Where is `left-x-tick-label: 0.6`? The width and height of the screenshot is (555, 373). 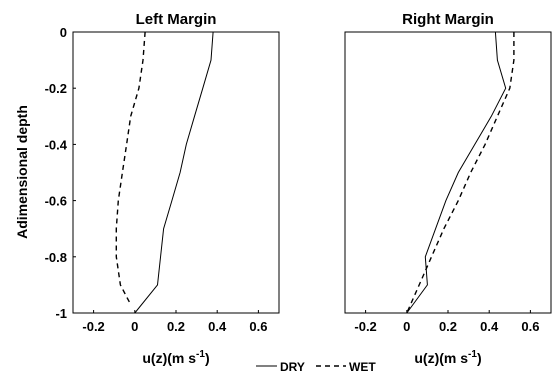 left-x-tick-label: 0.6 is located at coordinates (258, 326).